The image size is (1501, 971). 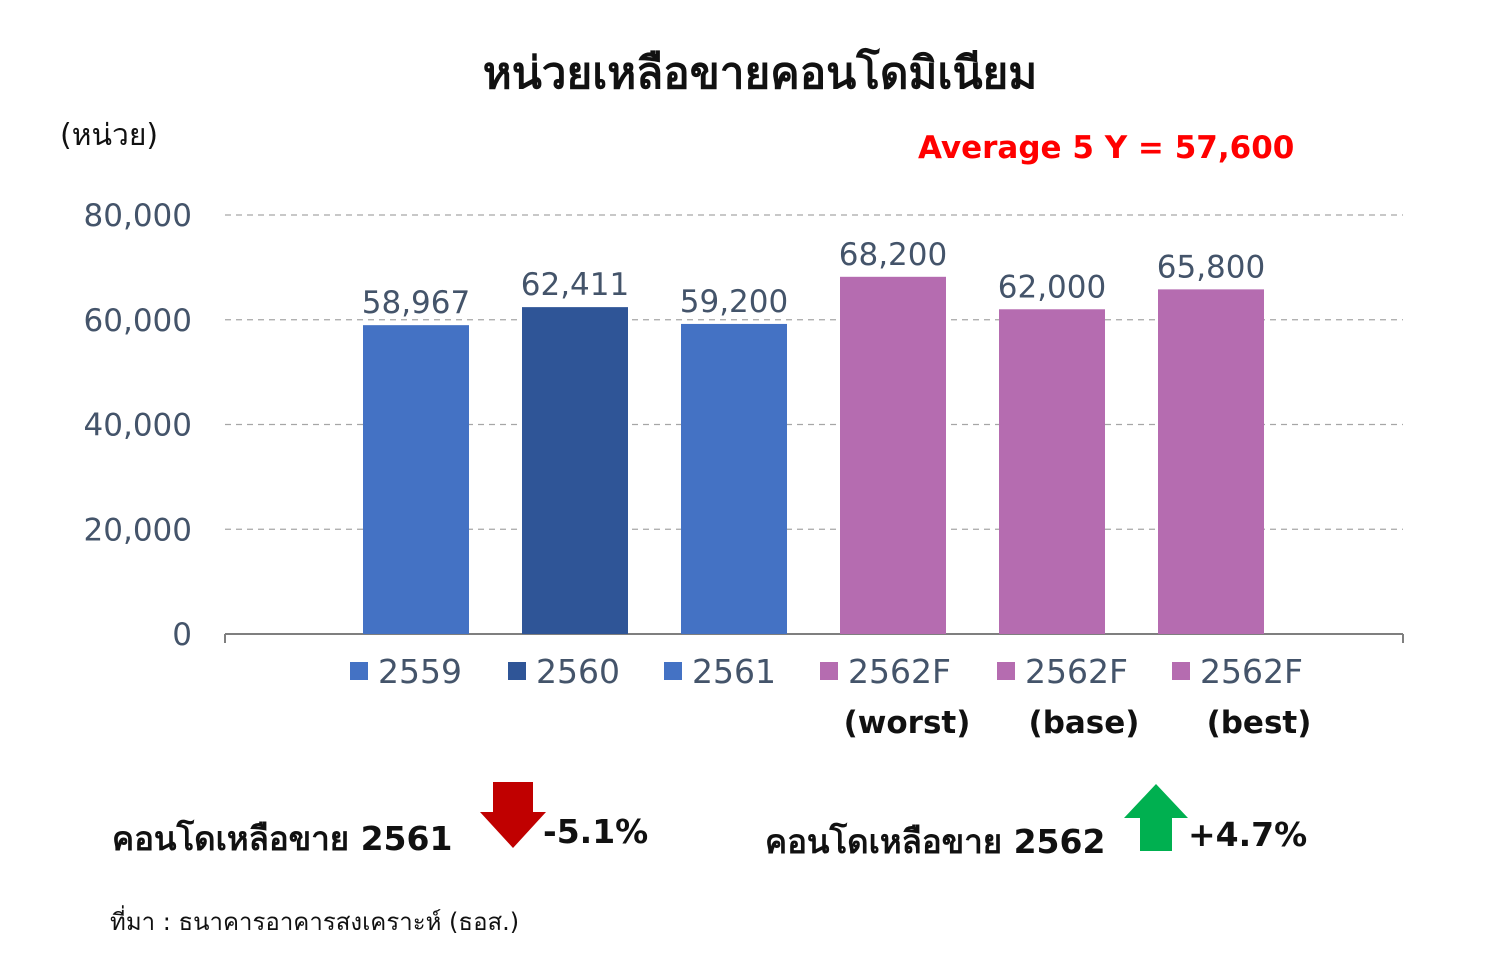 What do you see at coordinates (734, 671) in the screenshot?
I see `legend-label: 2561` at bounding box center [734, 671].